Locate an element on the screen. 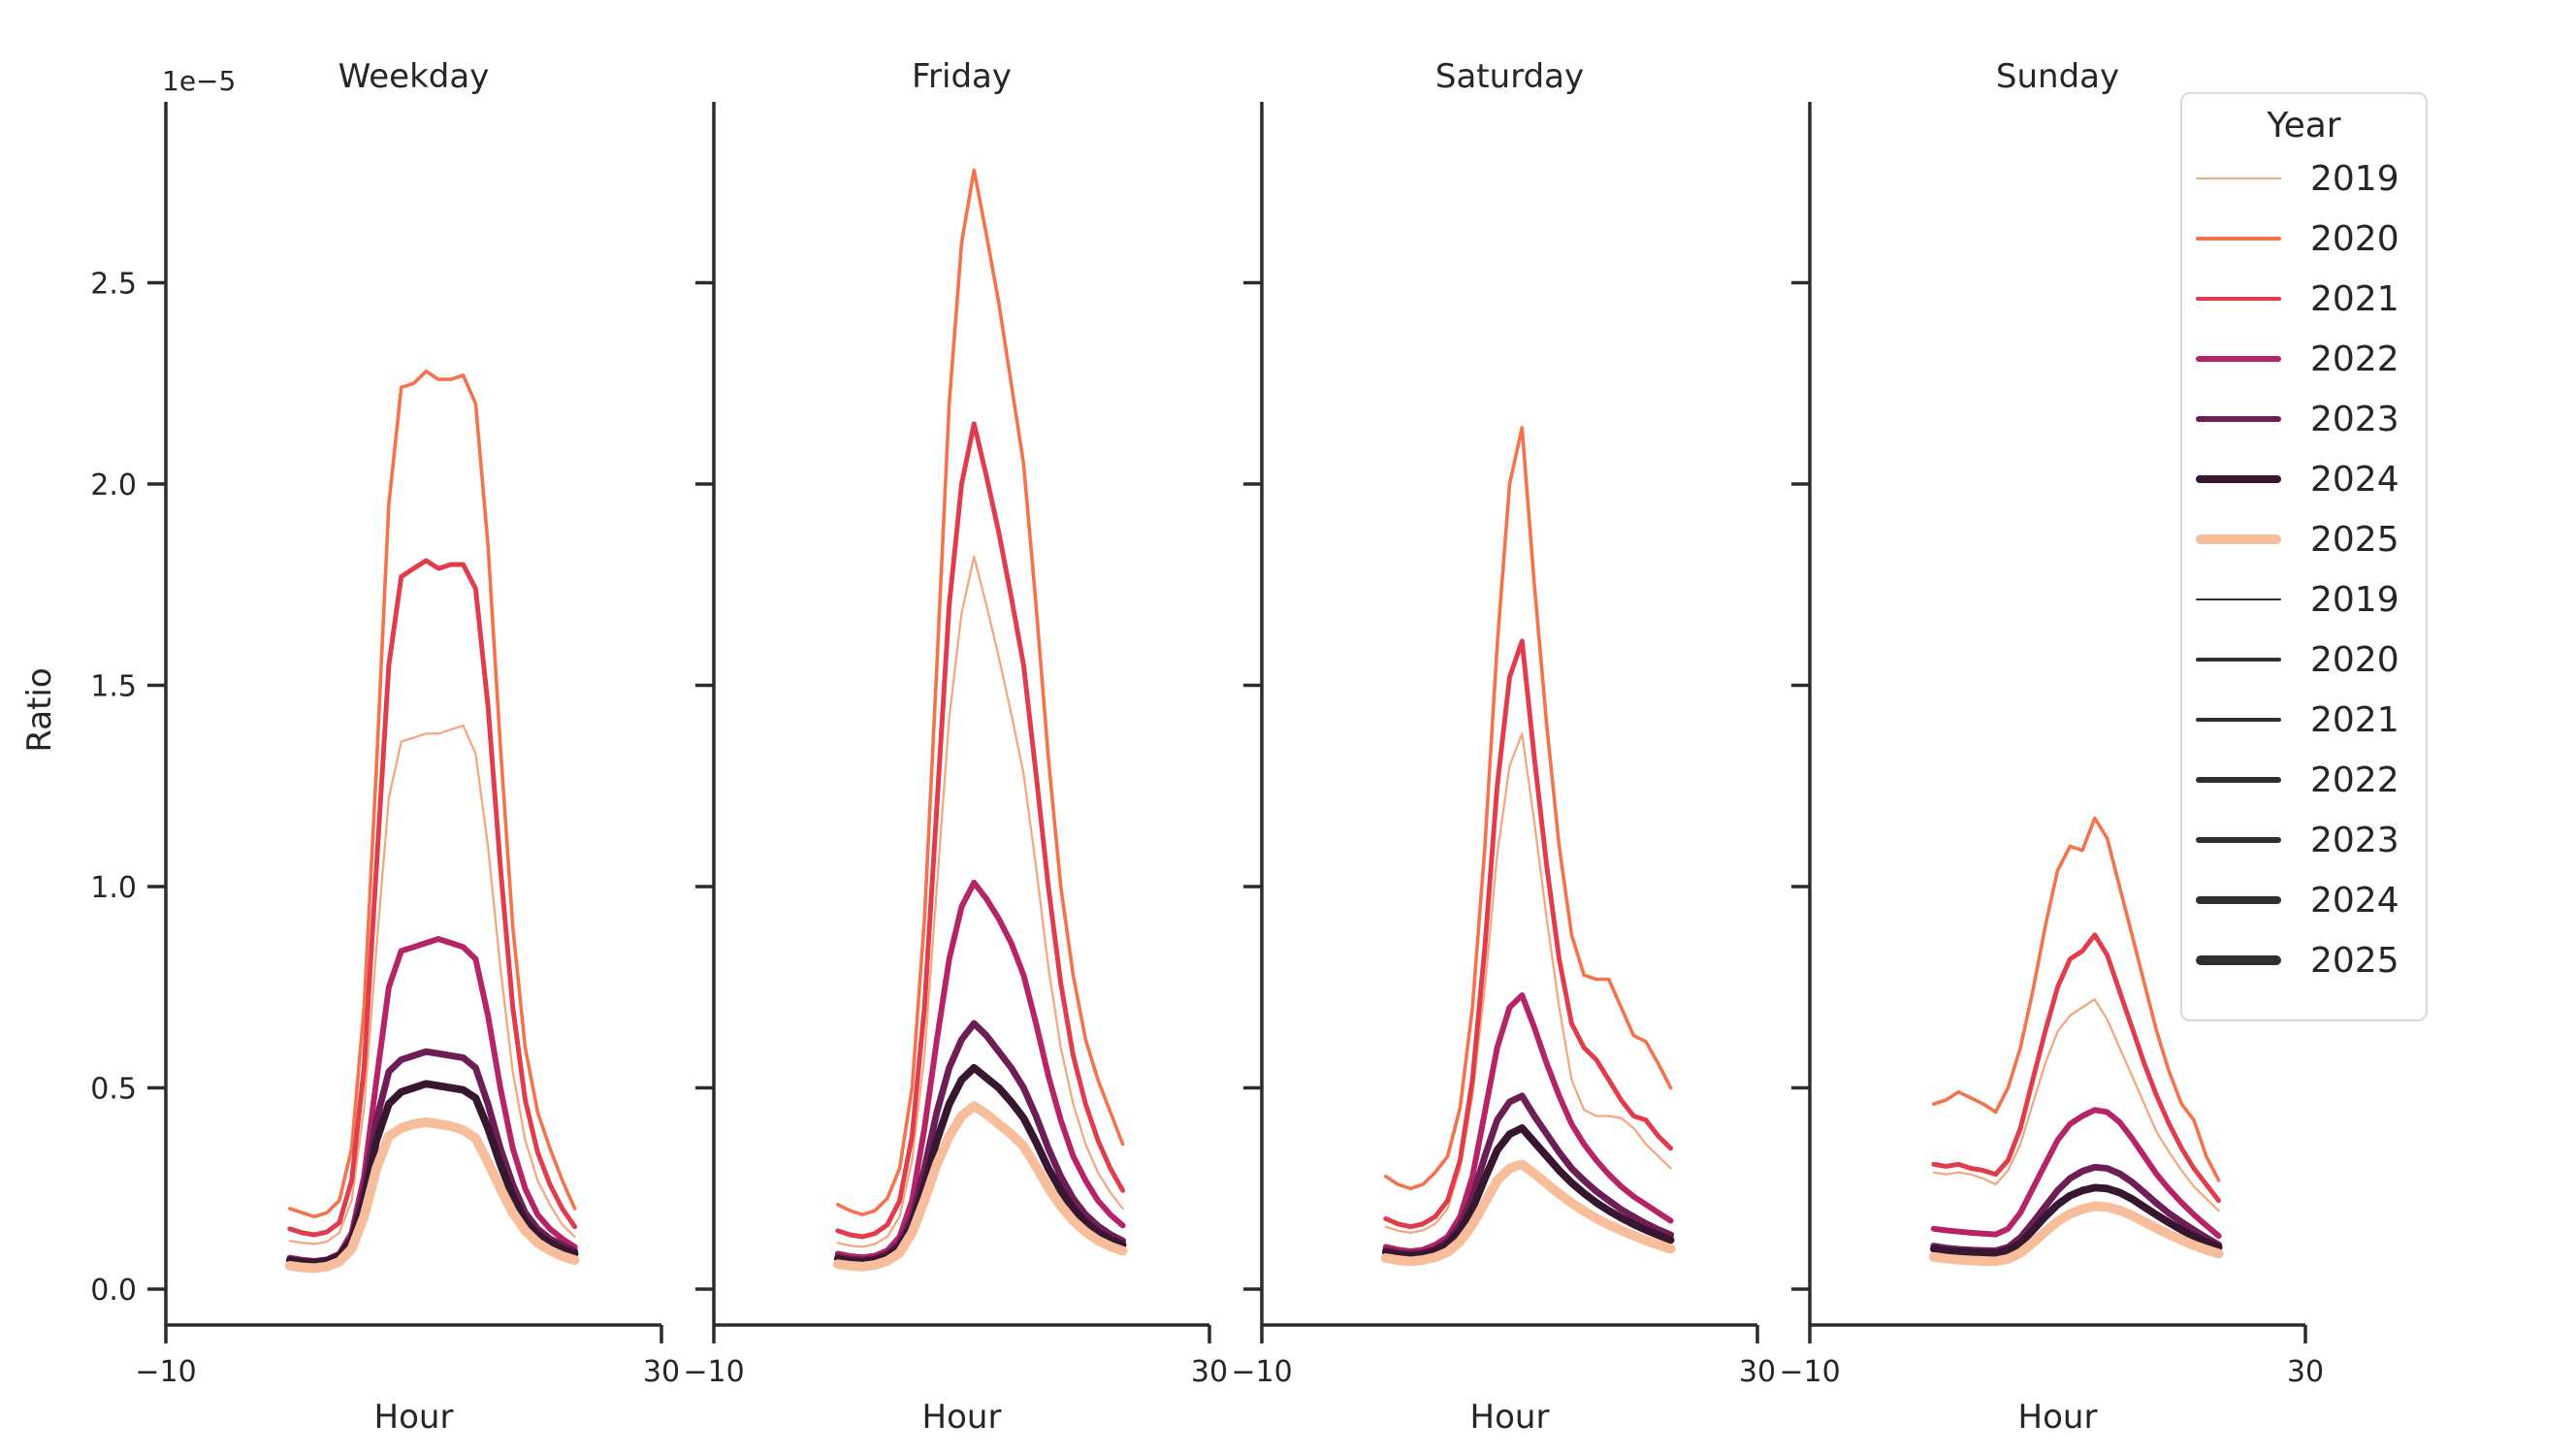 Image resolution: width=2576 pixels, height=1455 pixels. panel-title: Saturday is located at coordinates (1509, 76).